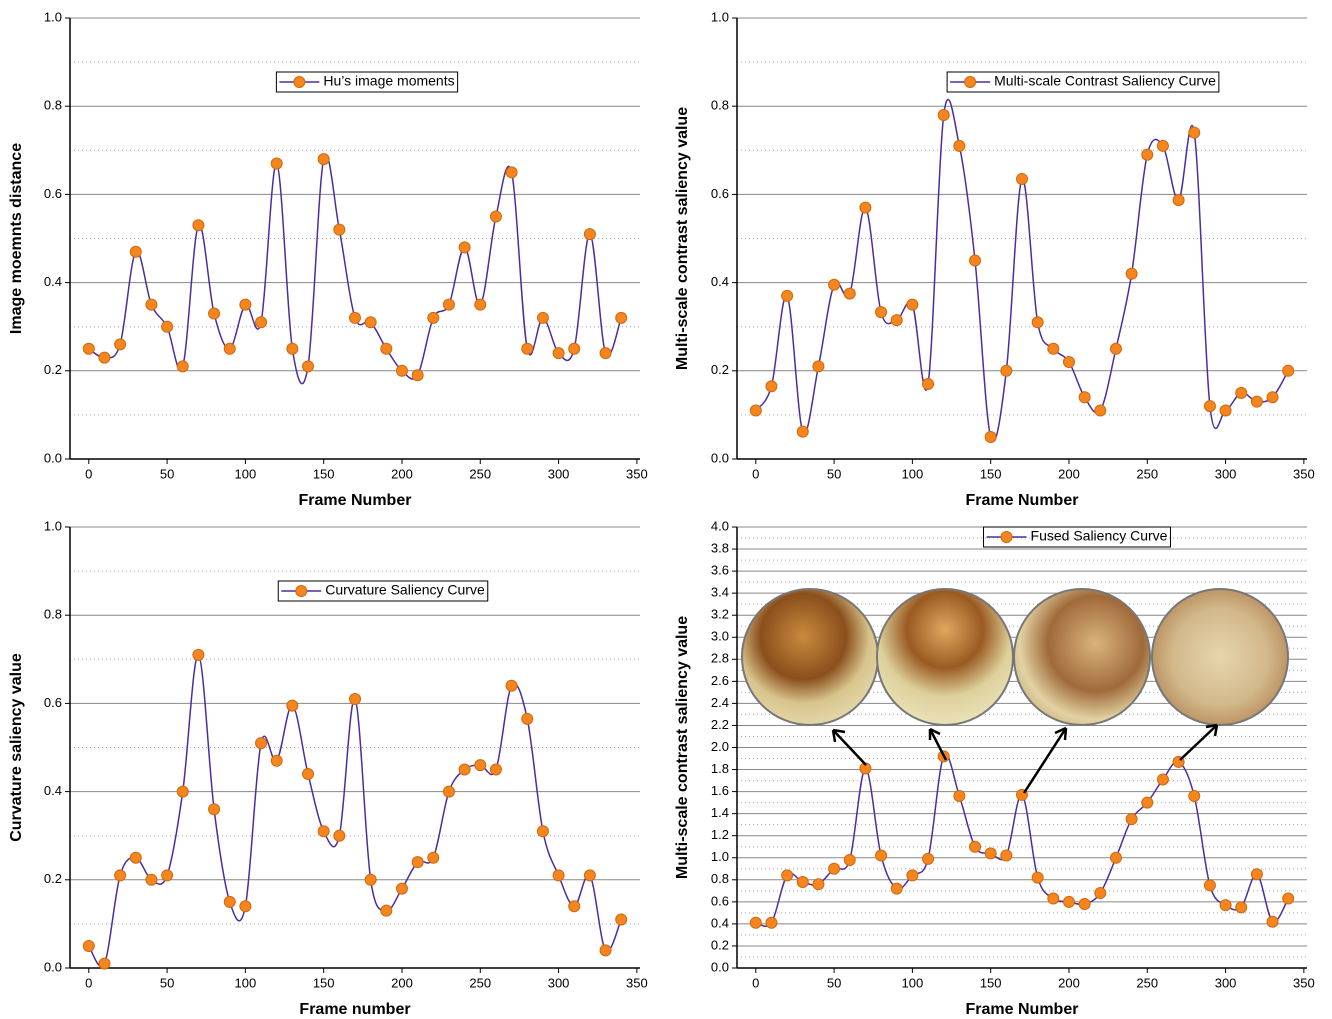 This screenshot has height=1019, width=1332. I want to click on legend-marker, so click(970, 82).